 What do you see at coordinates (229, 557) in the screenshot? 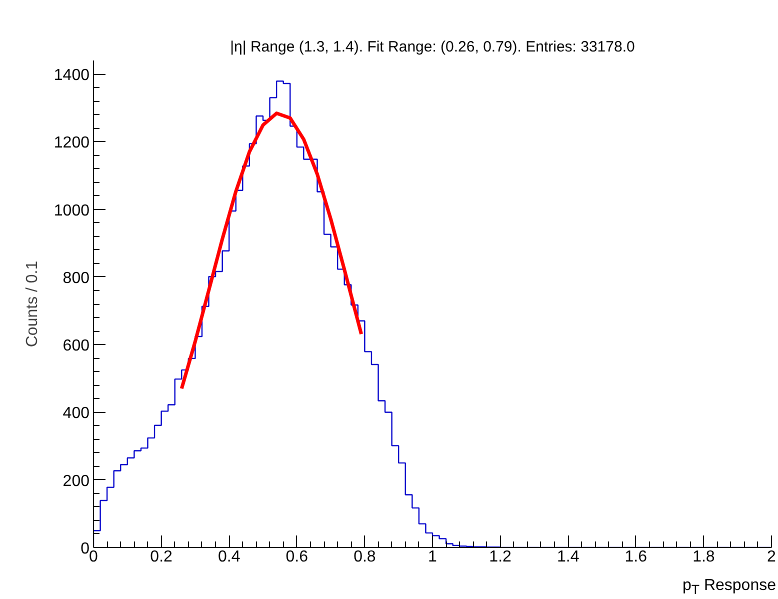
I see `x-tick-label: 0.4` at bounding box center [229, 557].